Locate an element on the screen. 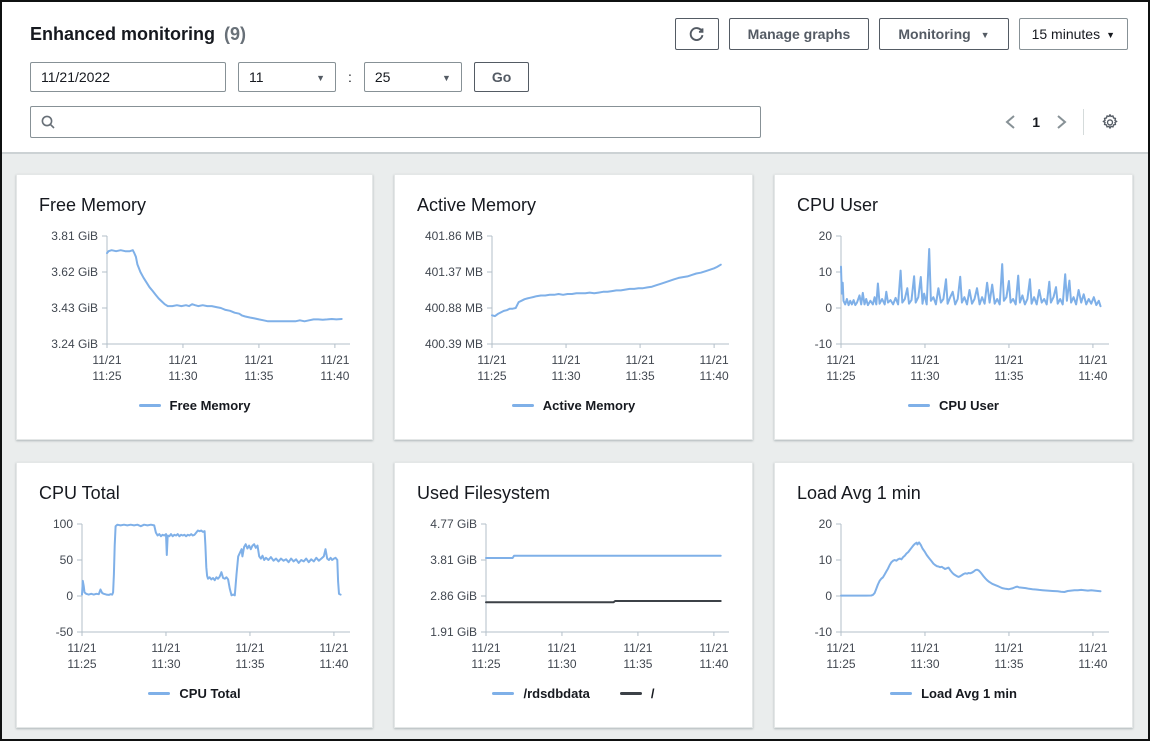  legend-item: Active Memory is located at coordinates (573, 405).